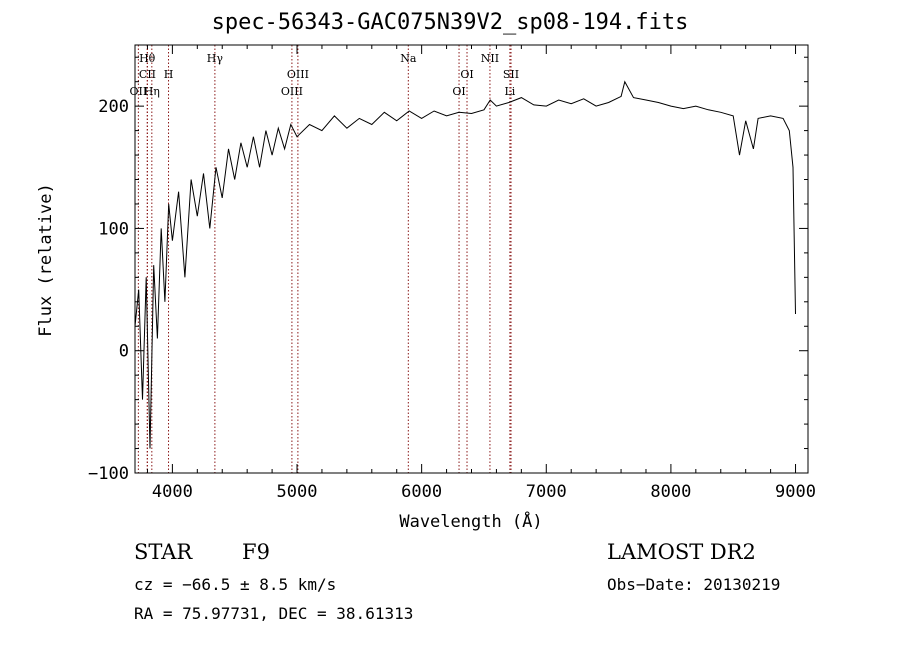 This screenshot has width=900, height=649. What do you see at coordinates (113, 107) in the screenshot?
I see `y-tick-label: 200` at bounding box center [113, 107].